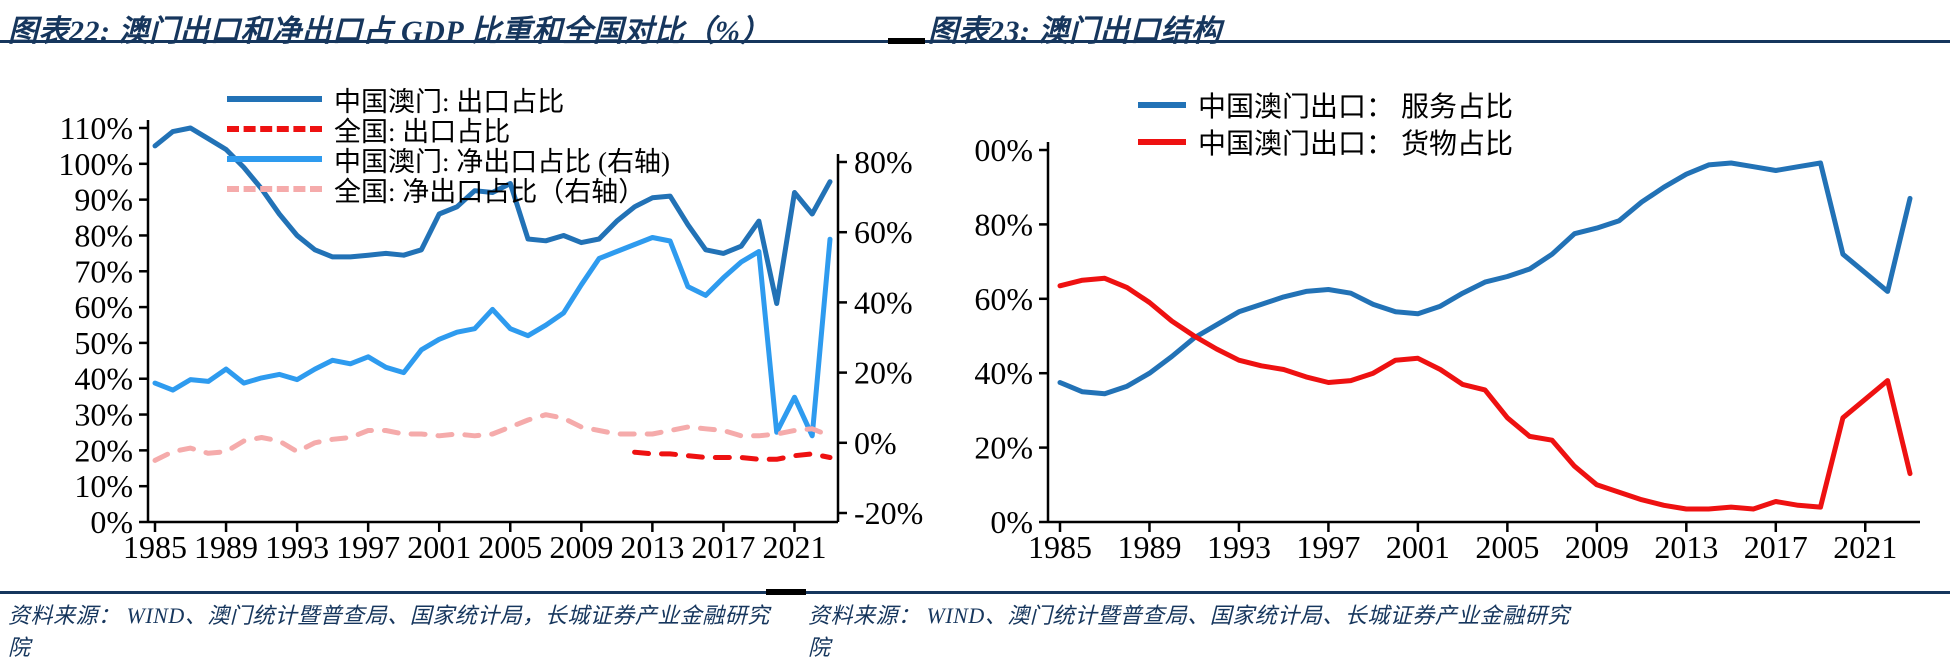 This screenshot has width=1950, height=666. Describe the element at coordinates (389, 631) in the screenshot. I see `source-note-left: 资料来源： WIND、澳门统计暨普查局、国家统计局，长城证券产业金融研究院` at that location.